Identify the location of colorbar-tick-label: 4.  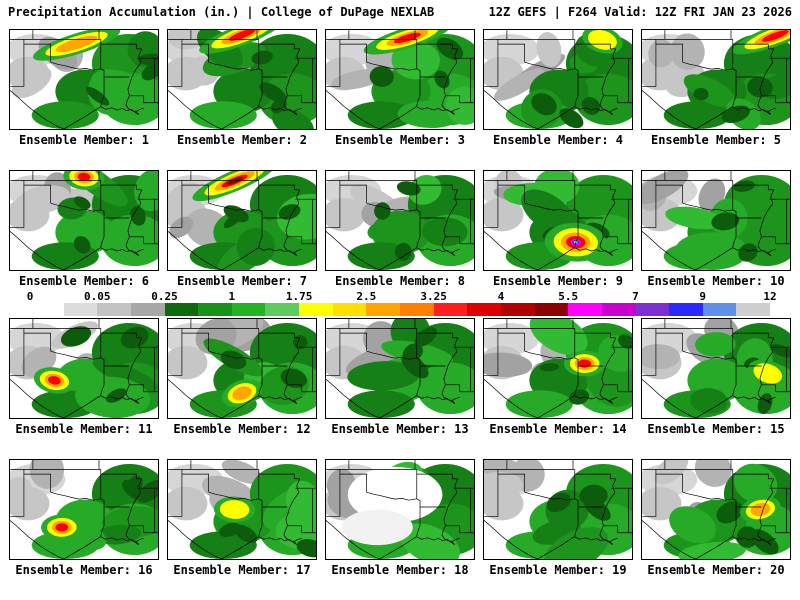
(501, 296).